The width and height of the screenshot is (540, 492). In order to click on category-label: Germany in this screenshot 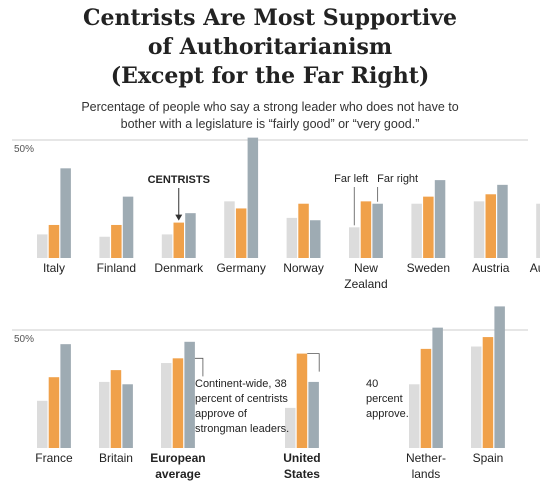, I will do `click(240, 268)`.